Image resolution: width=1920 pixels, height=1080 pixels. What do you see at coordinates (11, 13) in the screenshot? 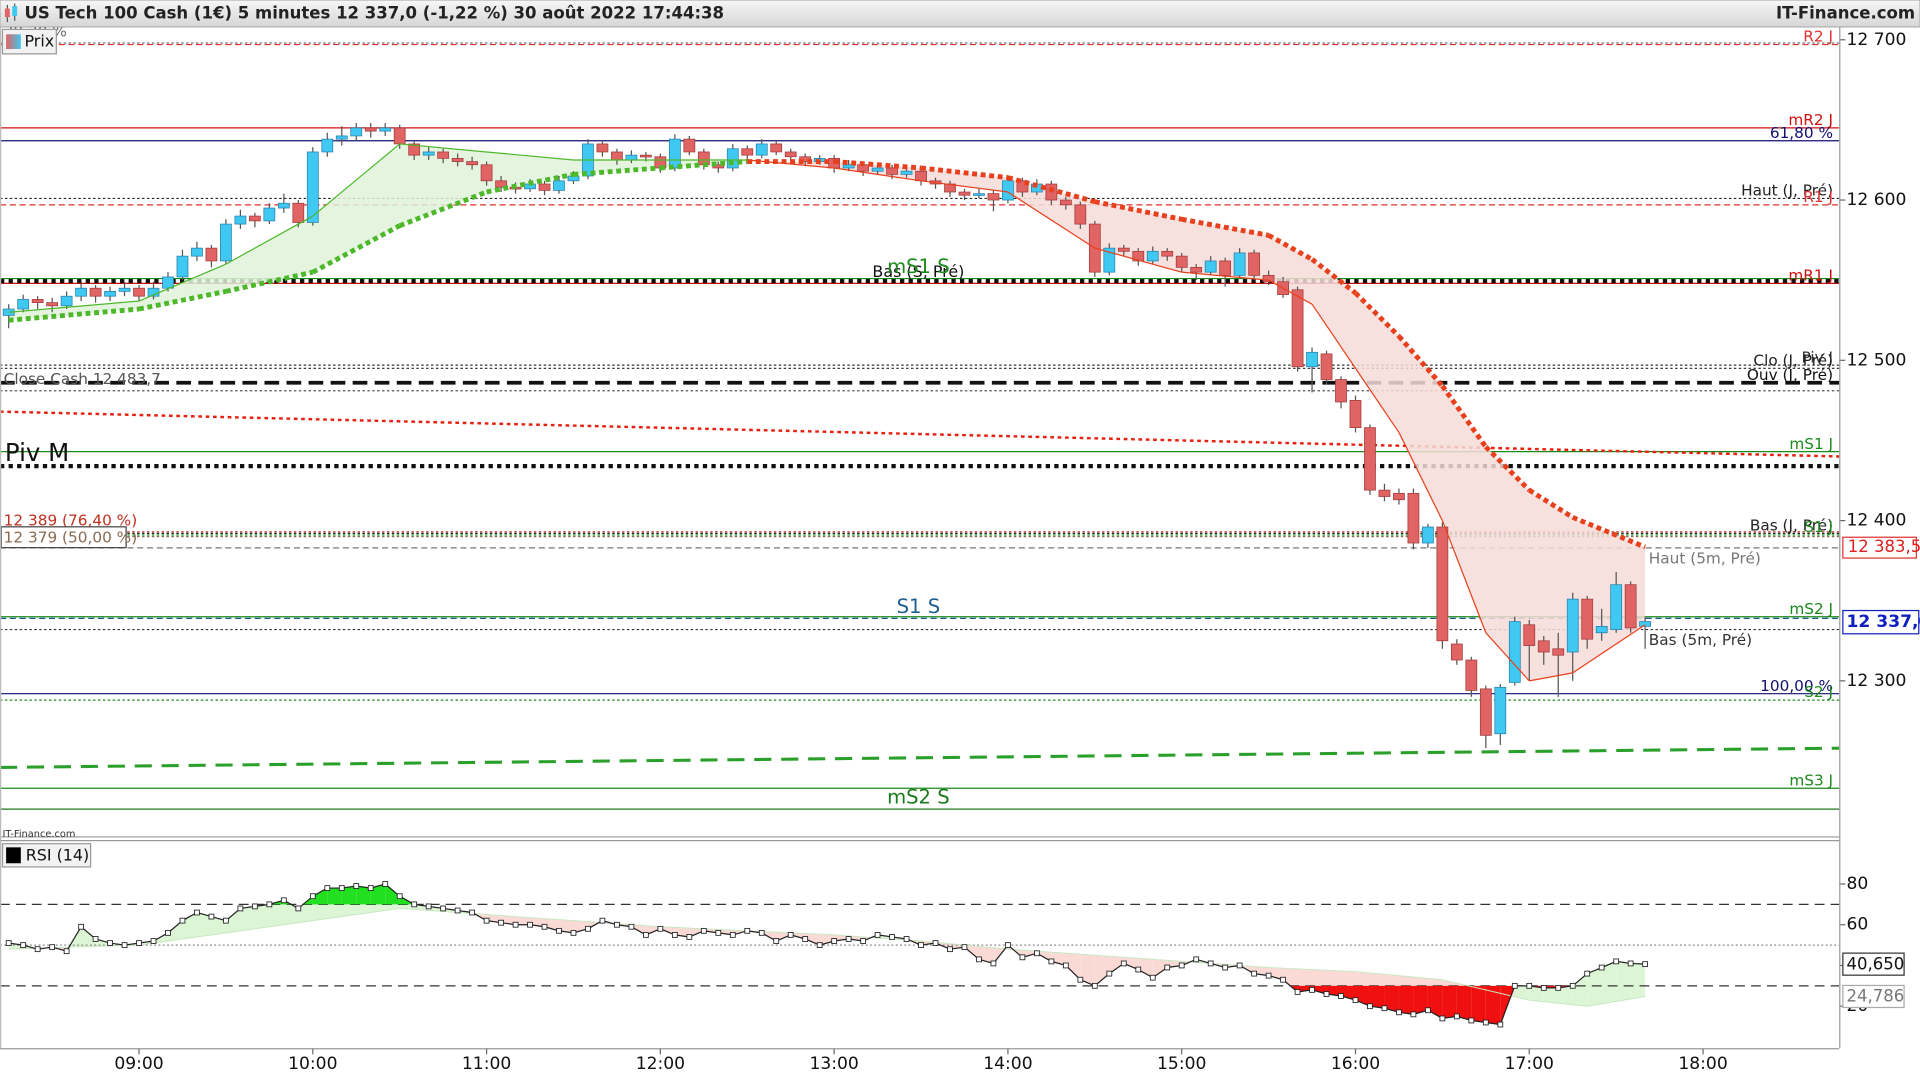
I see `title-icon` at bounding box center [11, 13].